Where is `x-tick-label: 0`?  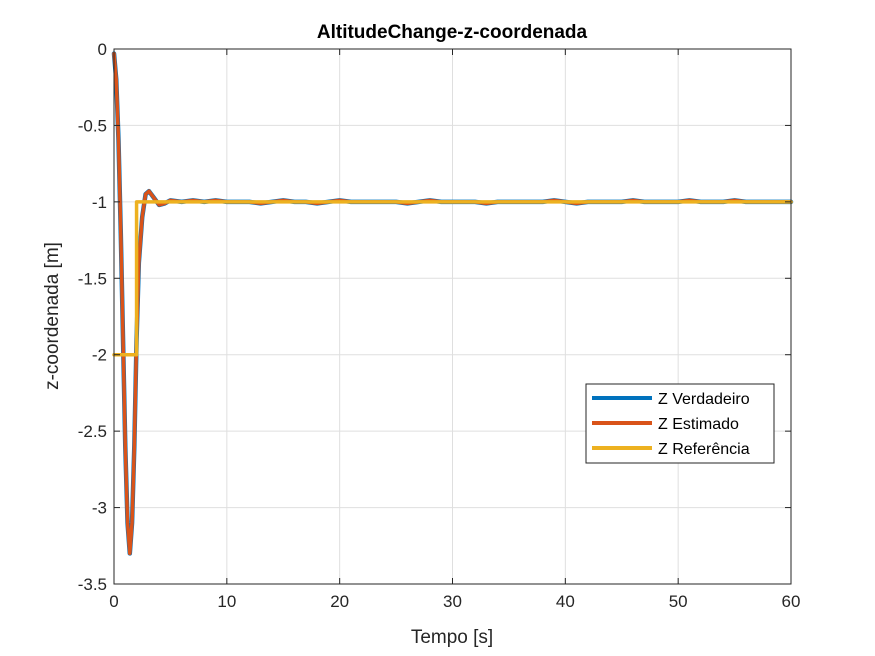
x-tick-label: 0 is located at coordinates (113, 601).